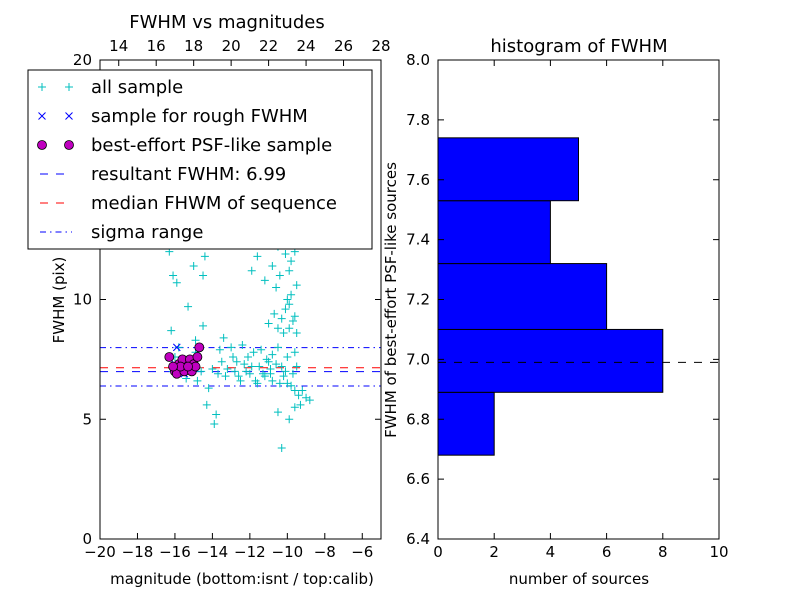 This screenshot has width=800, height=600. Describe the element at coordinates (418, 180) in the screenshot. I see `right-y-tick-label: 7.6` at that location.